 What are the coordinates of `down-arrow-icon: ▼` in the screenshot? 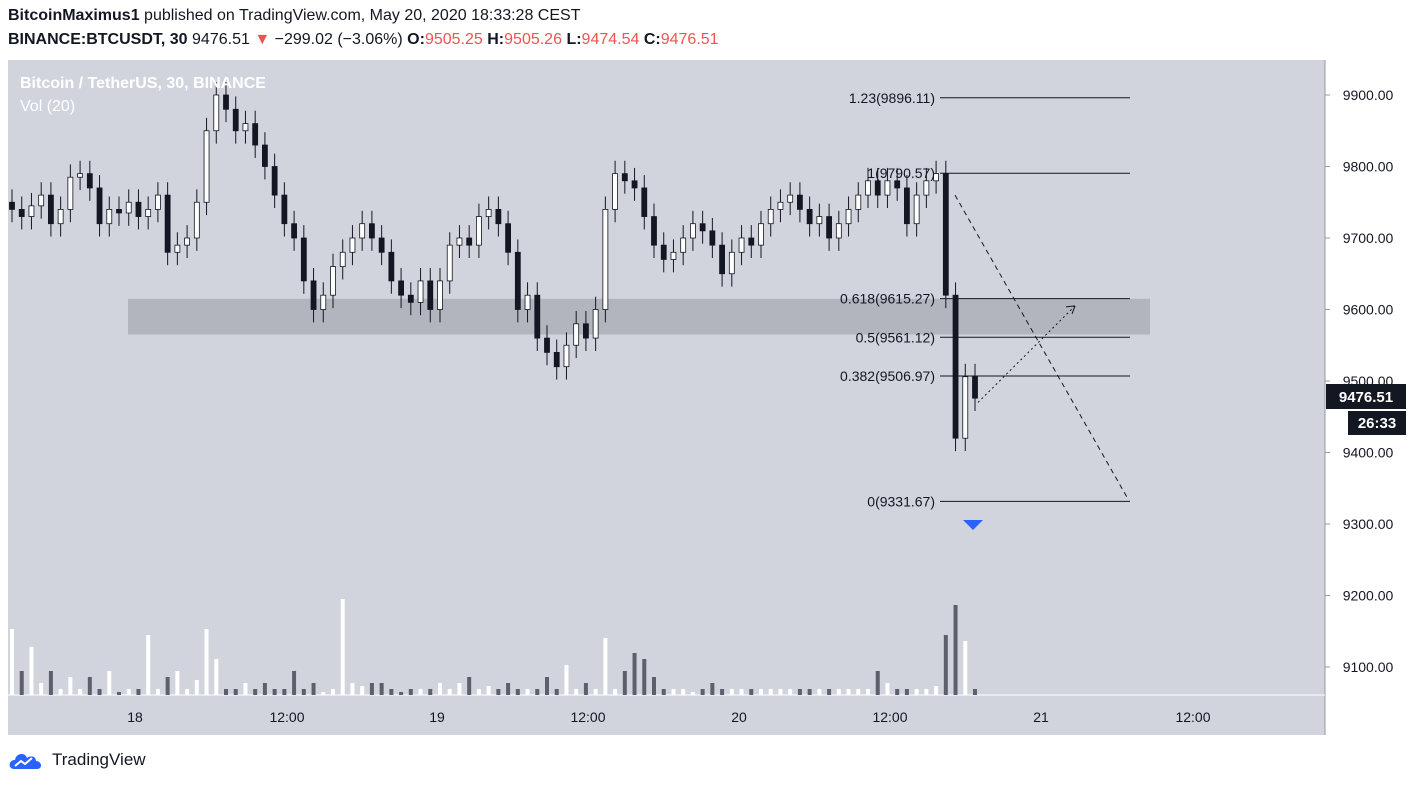 It's located at (262, 39).